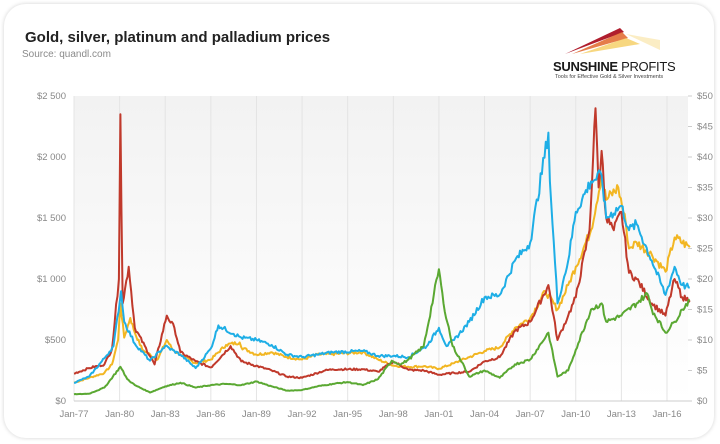 Image resolution: width=720 pixels, height=444 pixels. What do you see at coordinates (51, 157) in the screenshot?
I see `y-left-tick-label: $2 000` at bounding box center [51, 157].